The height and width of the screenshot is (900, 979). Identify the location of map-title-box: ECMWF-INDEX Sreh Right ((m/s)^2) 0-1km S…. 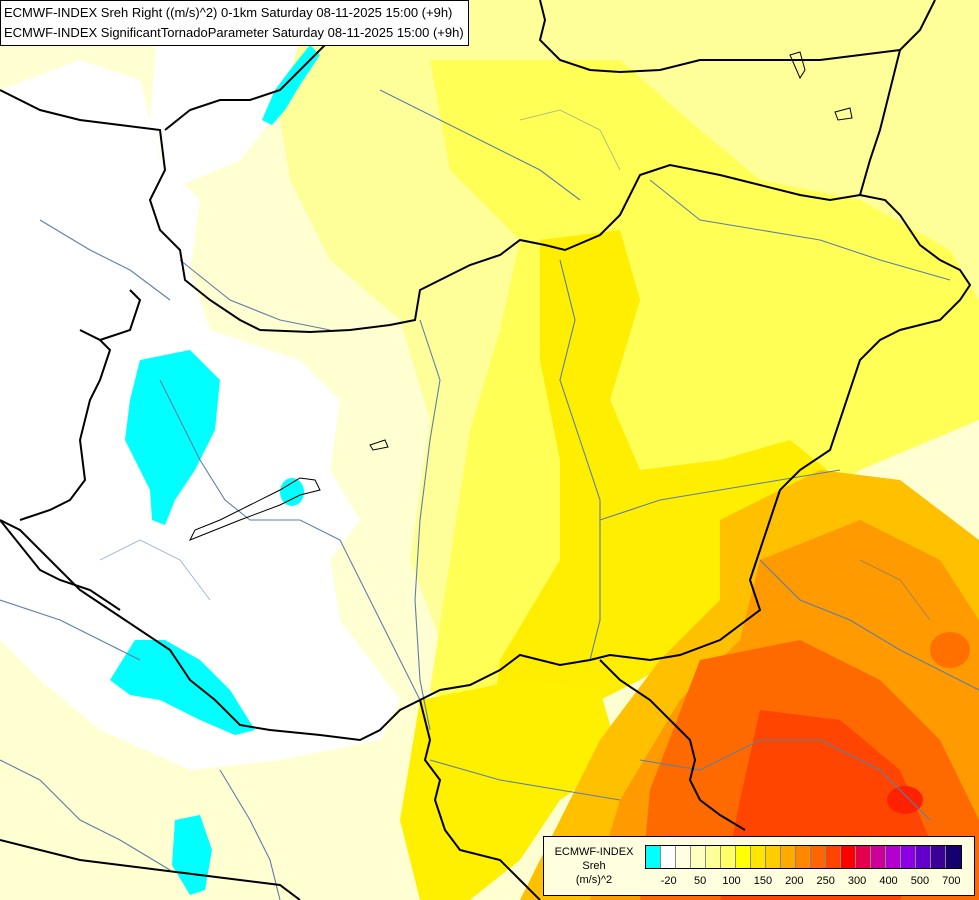
(234, 23).